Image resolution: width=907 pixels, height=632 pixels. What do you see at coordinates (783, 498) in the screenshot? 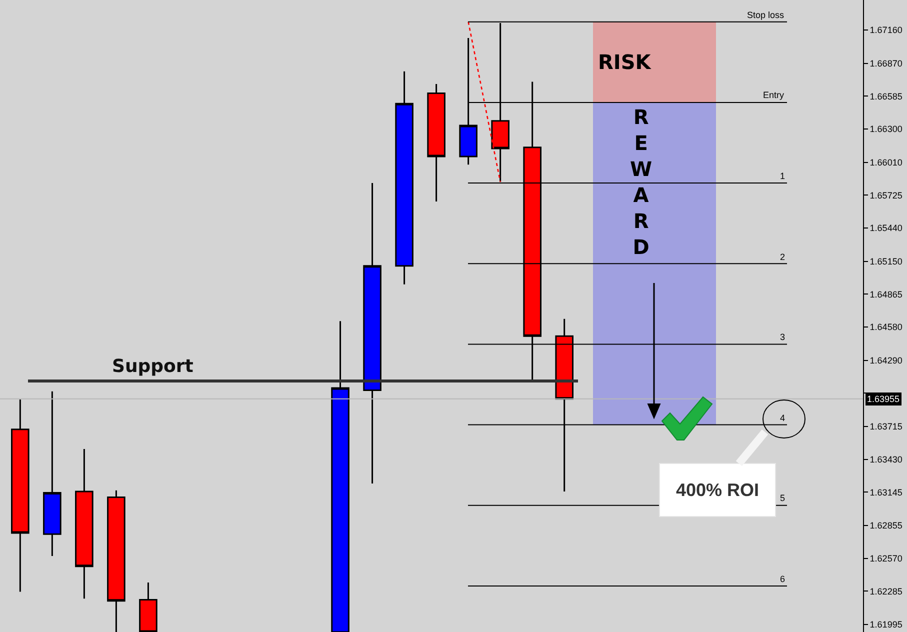
I see `annotation: 5` at bounding box center [783, 498].